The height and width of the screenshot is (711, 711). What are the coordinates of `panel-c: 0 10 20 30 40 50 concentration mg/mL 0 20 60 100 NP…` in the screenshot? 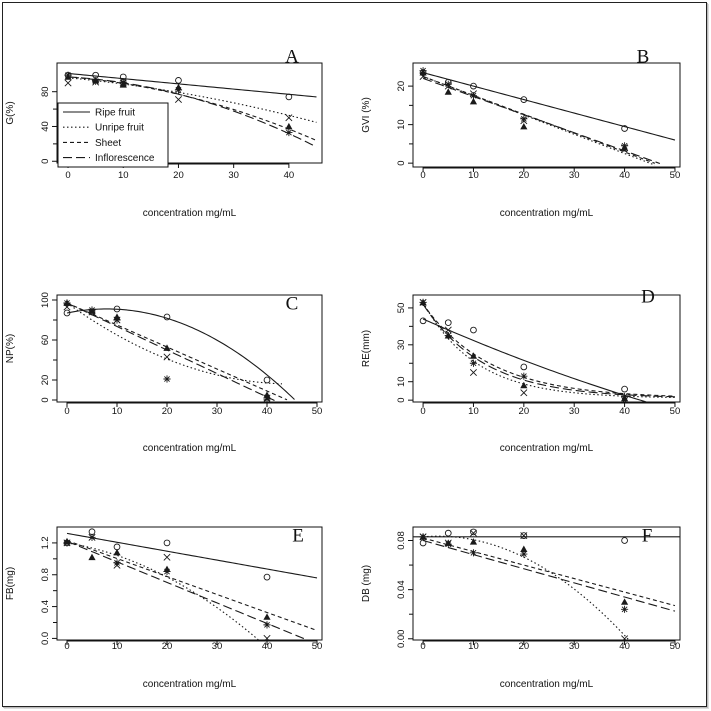 It's located at (164, 373).